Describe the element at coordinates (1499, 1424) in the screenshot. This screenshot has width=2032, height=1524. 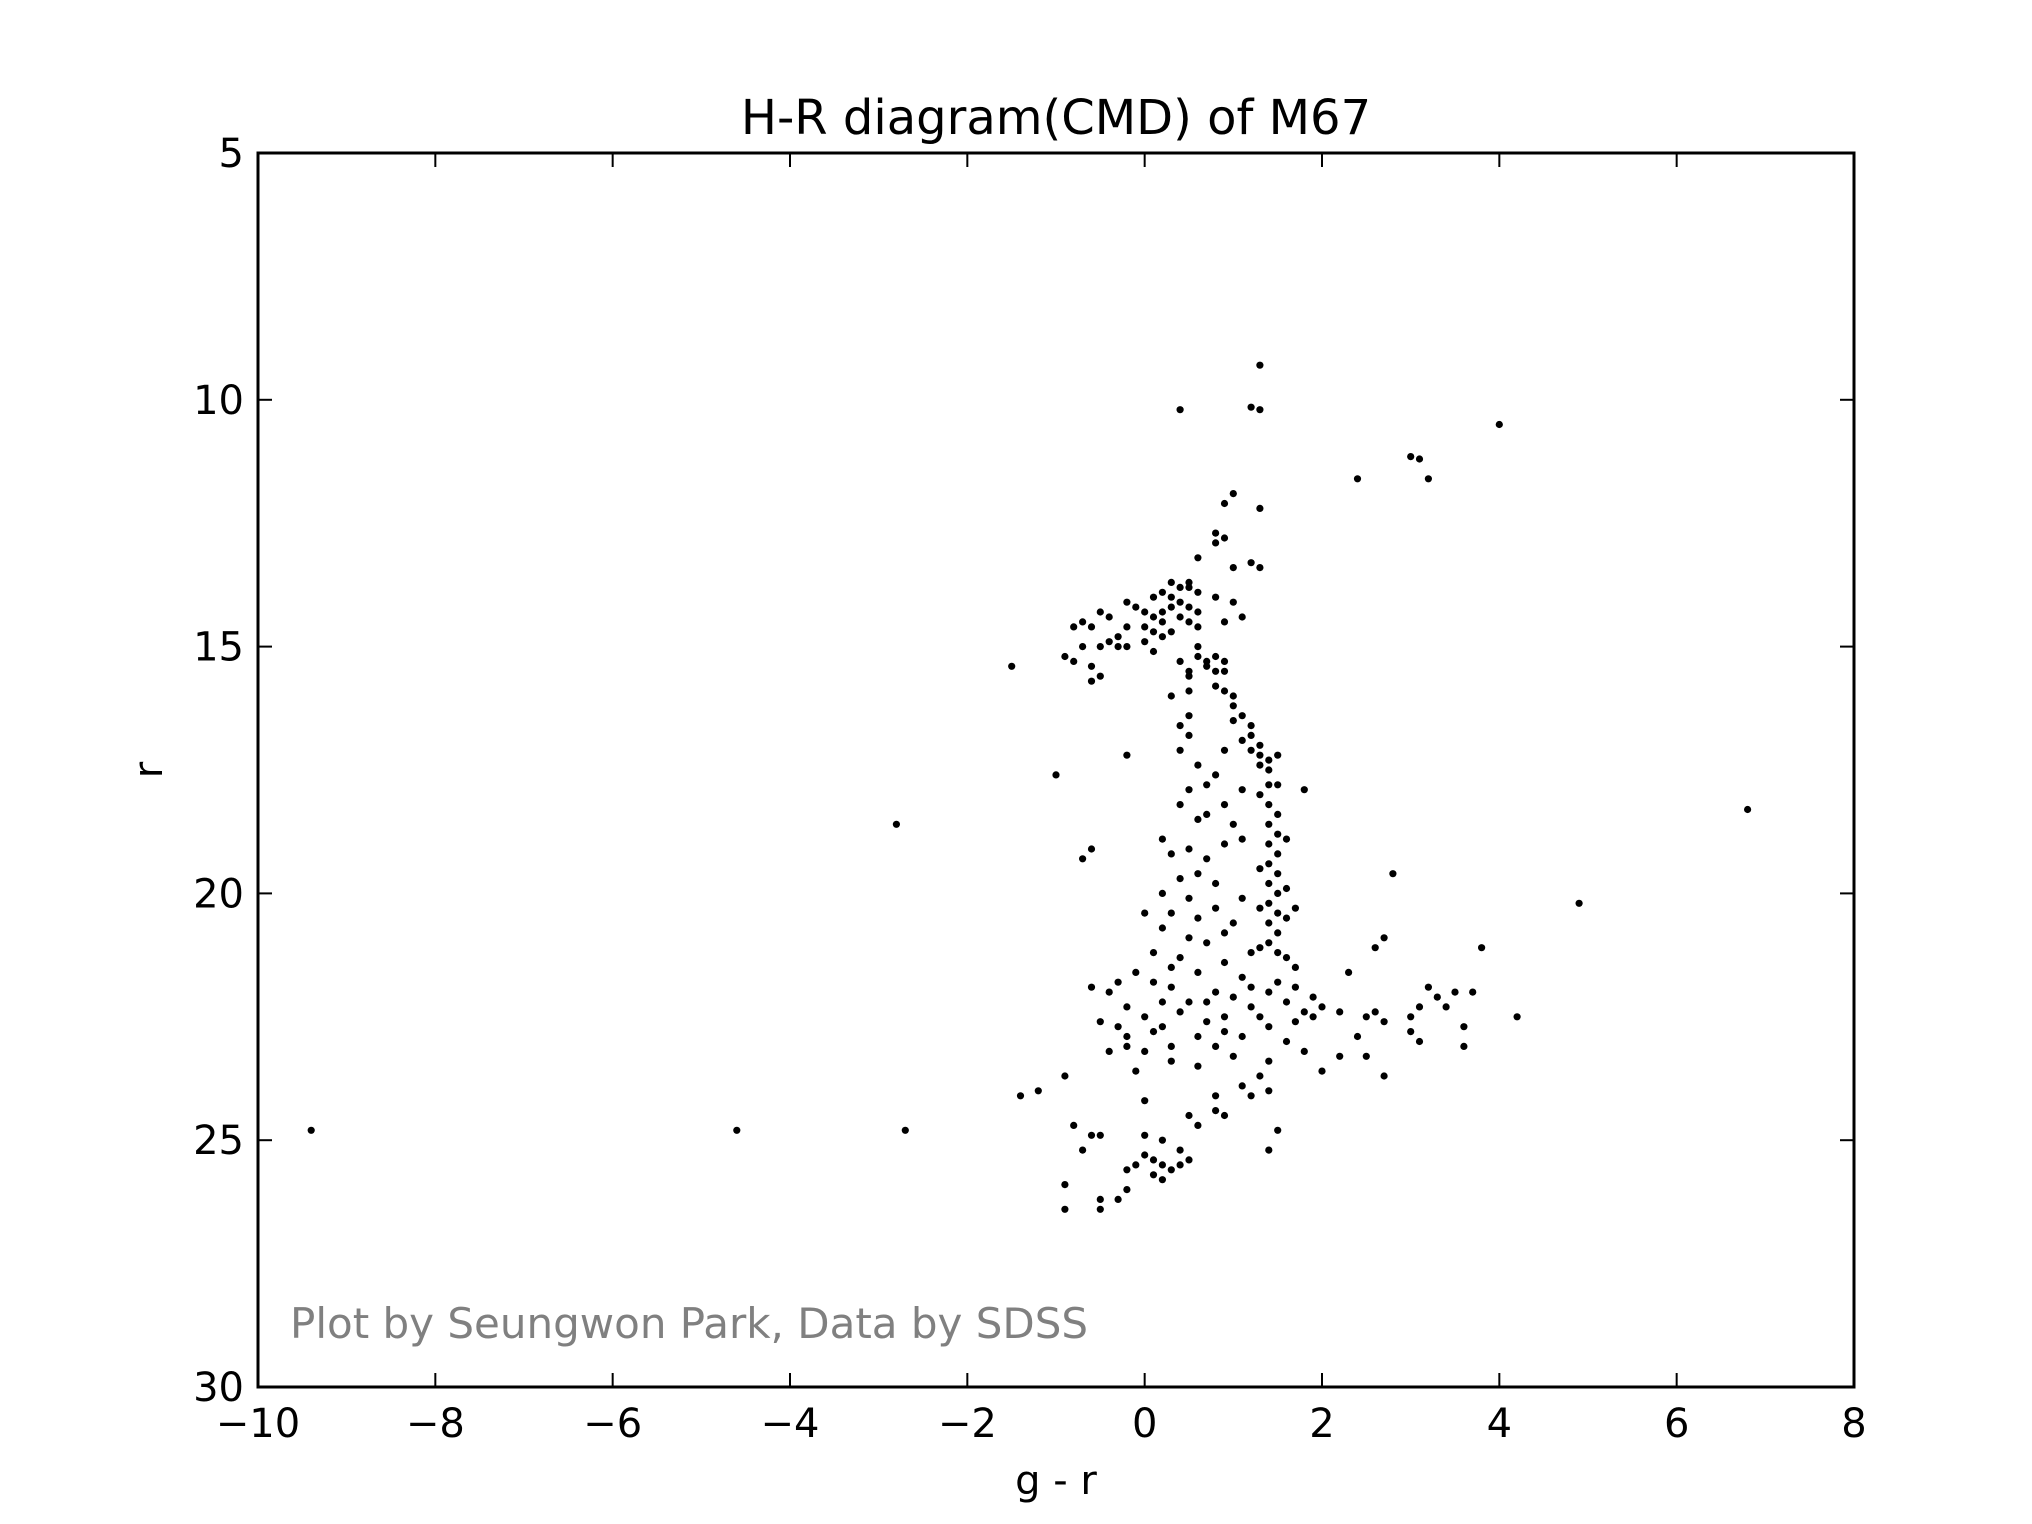
I see `x-tick-label: 4` at that location.